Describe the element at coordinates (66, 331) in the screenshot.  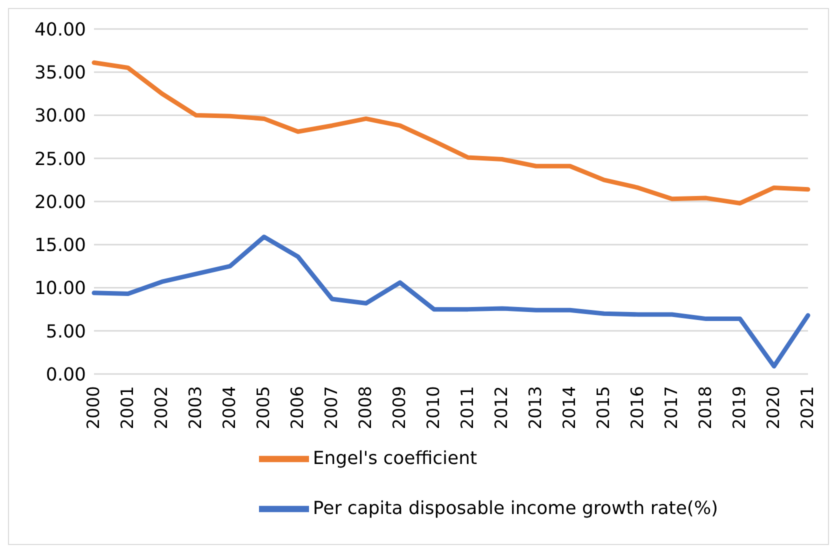
I see `y-tick-label: 5.00` at that location.